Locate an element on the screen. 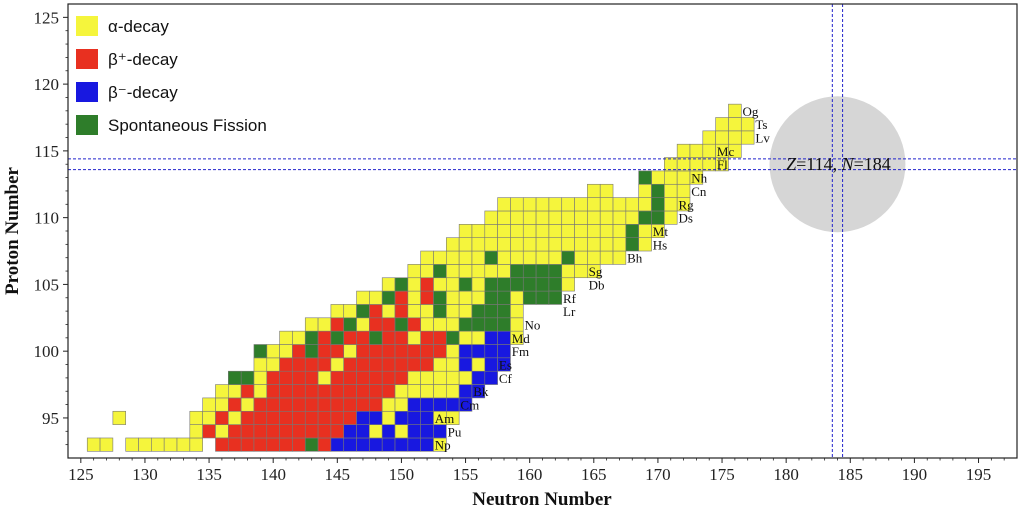  x-tick-label: 180 is located at coordinates (786, 474).